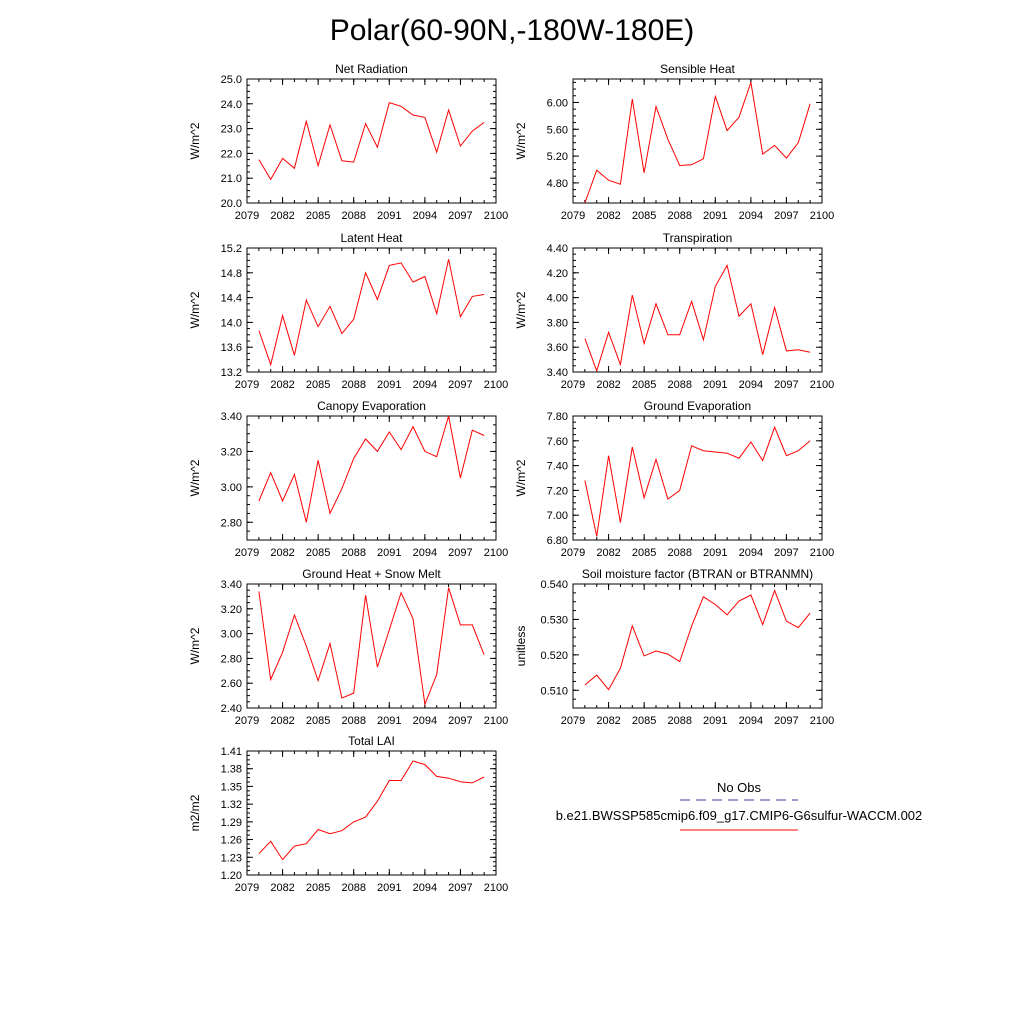 The height and width of the screenshot is (1024, 1024). What do you see at coordinates (231, 770) in the screenshot?
I see `y-tick-label: 1.38` at bounding box center [231, 770].